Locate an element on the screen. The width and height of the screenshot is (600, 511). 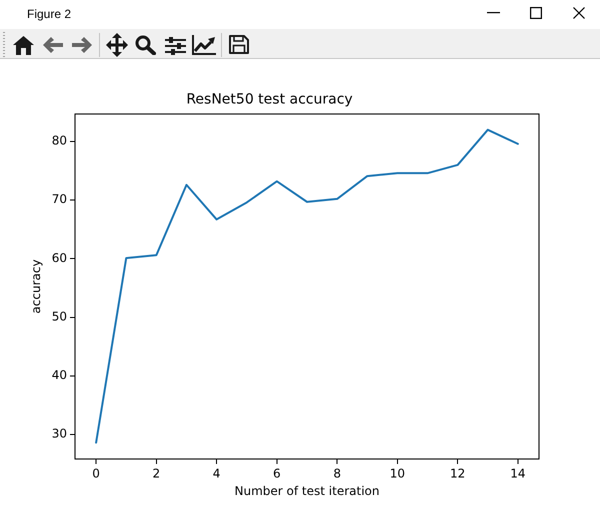
x-tick-label: 12 is located at coordinates (458, 473).